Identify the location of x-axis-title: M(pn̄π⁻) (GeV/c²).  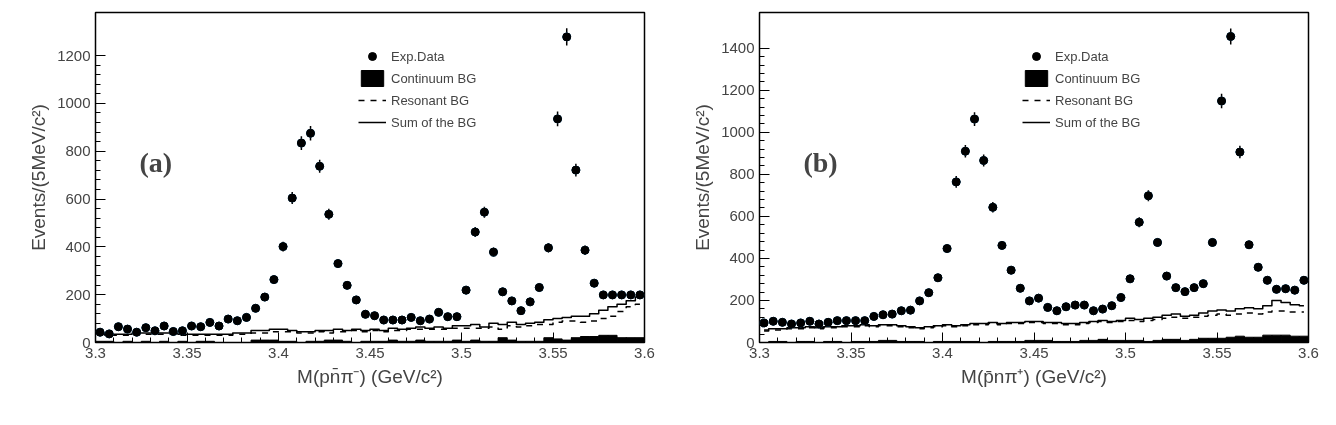
(370, 376).